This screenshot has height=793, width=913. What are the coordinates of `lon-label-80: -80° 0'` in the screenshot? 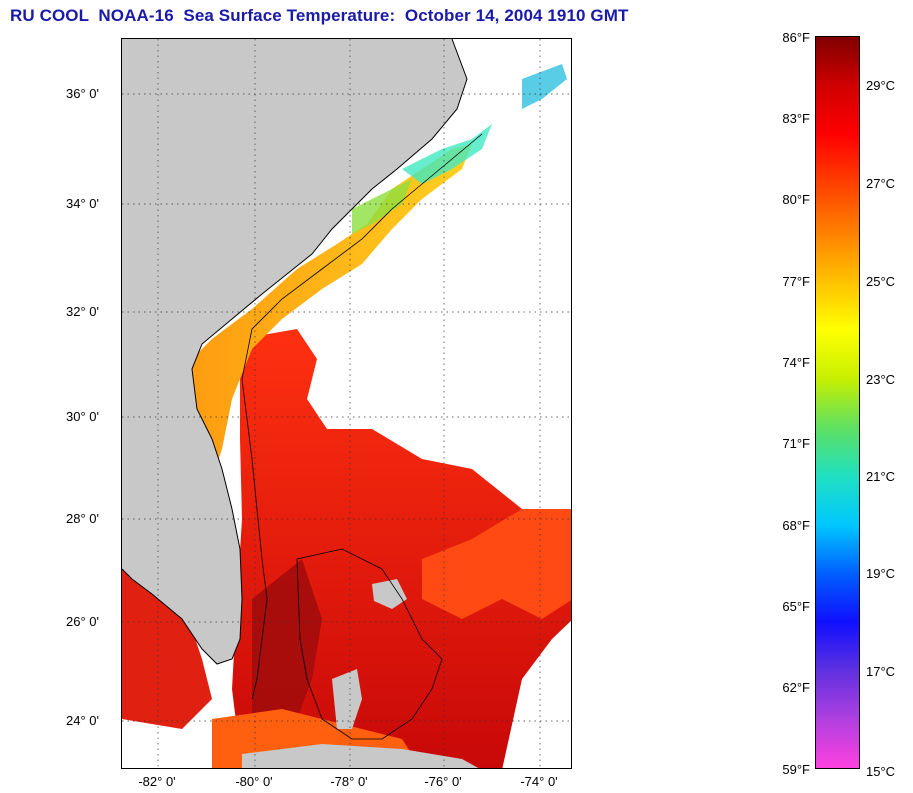 It's located at (254, 781).